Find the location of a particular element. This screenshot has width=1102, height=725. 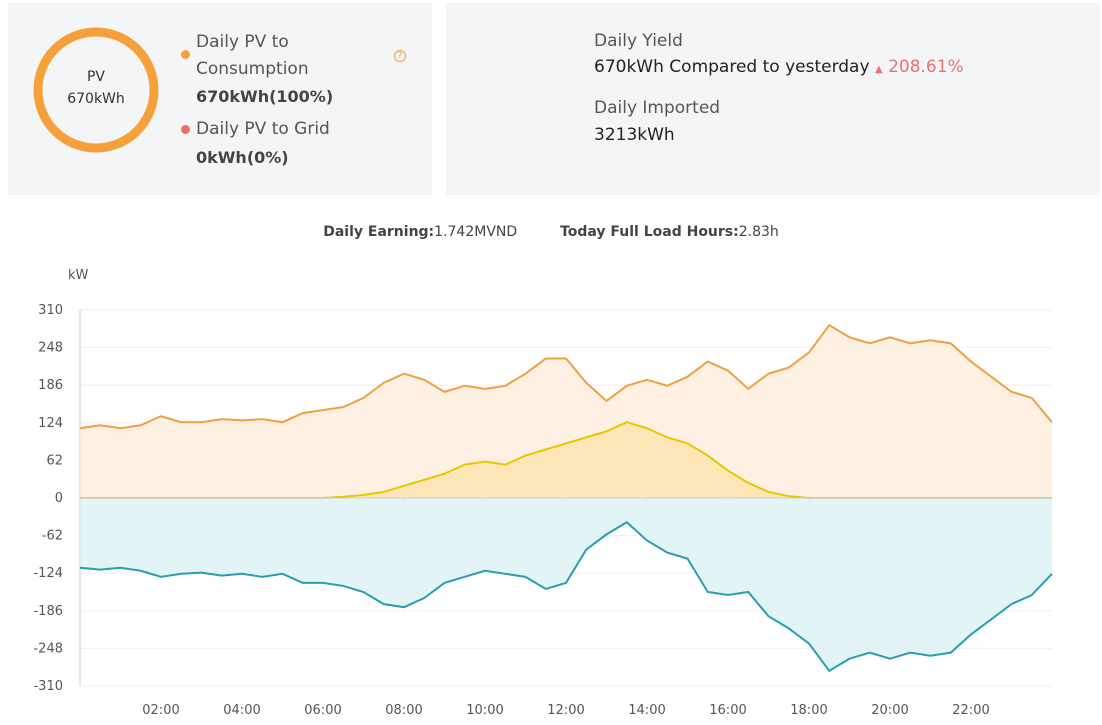

legend-value: 0kWh(0%) is located at coordinates (242, 157).